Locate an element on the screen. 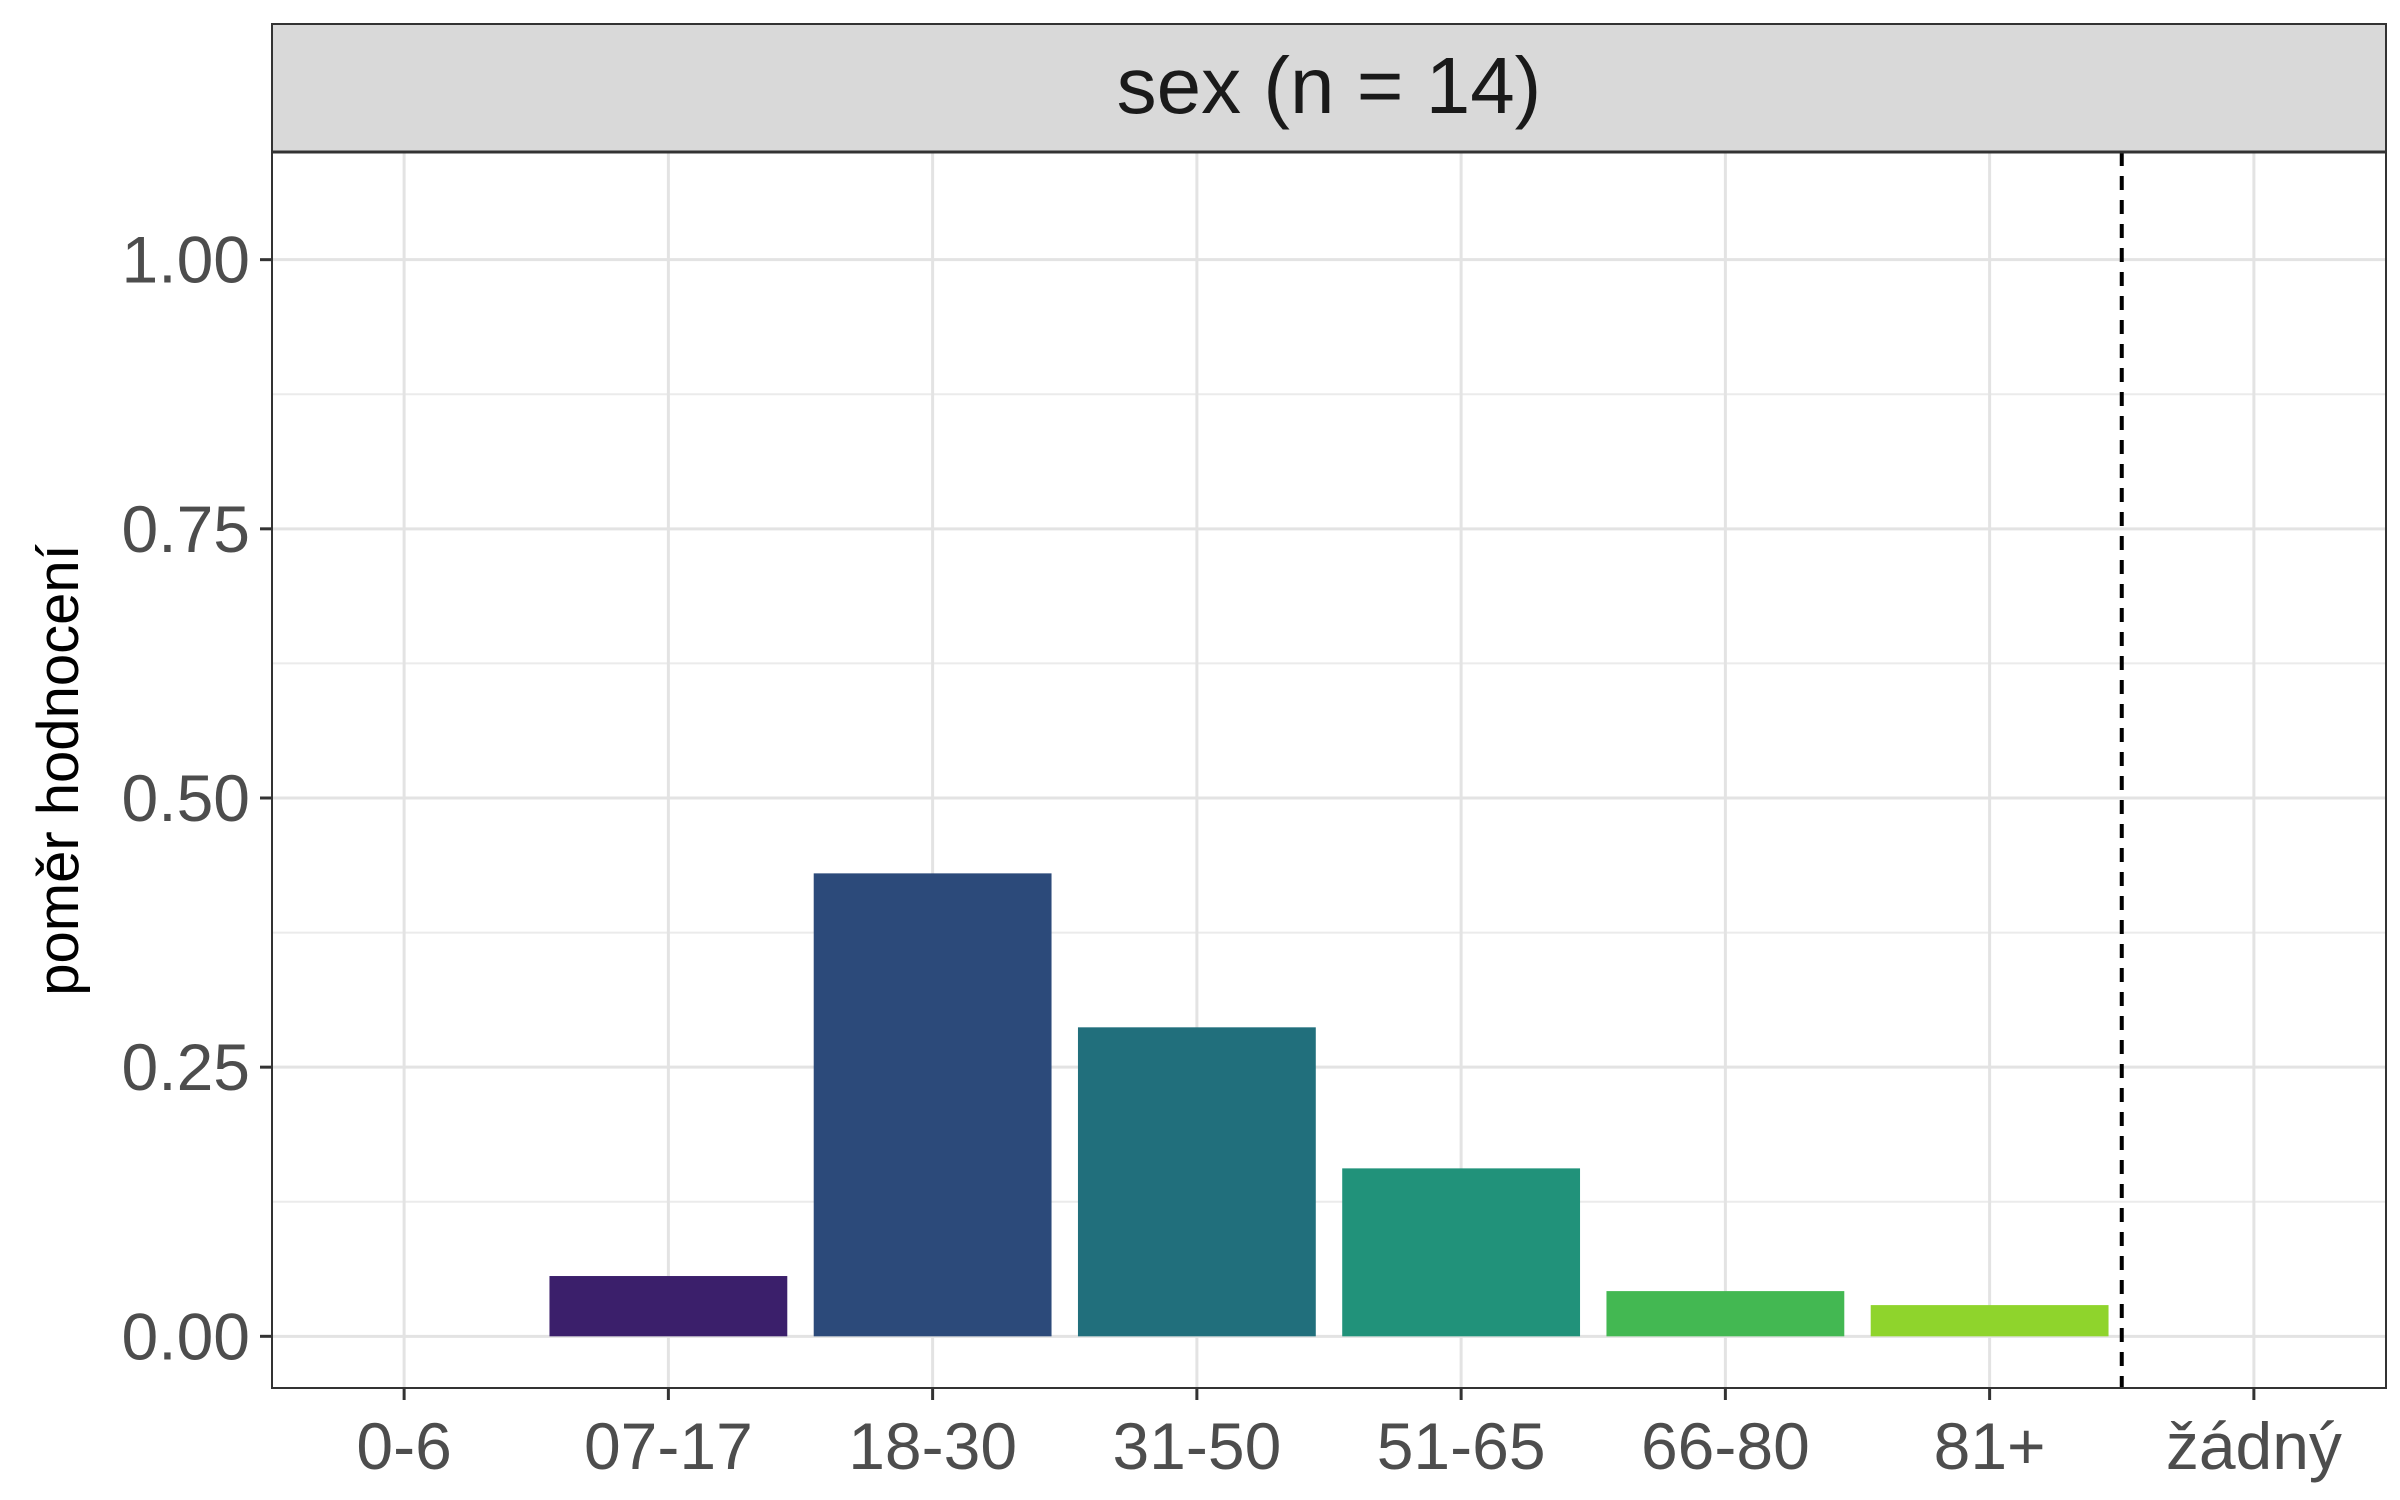 Image resolution: width=2400 pixels, height=1500 pixels. y-tick-label: 0.00 is located at coordinates (186, 1336).